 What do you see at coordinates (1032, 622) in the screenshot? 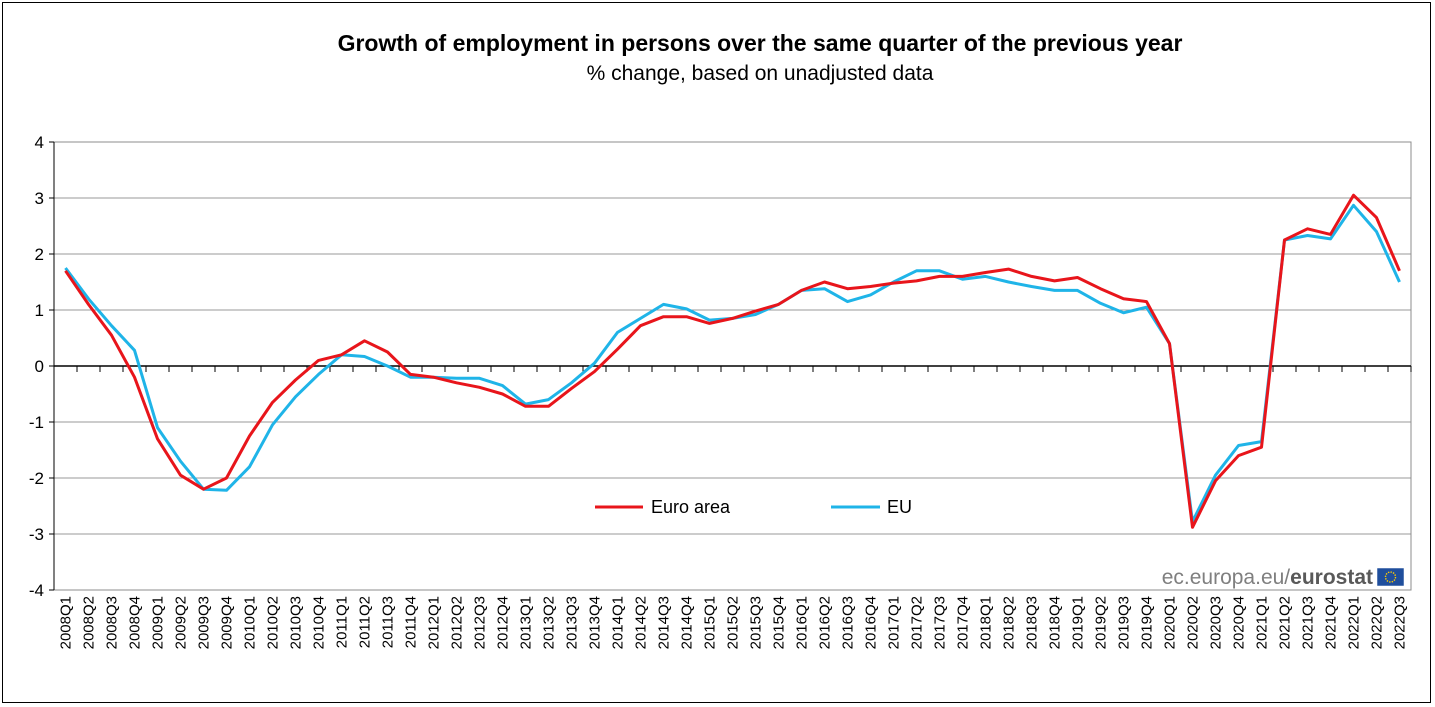
I see `x-tick-label: 2018Q3` at bounding box center [1032, 622].